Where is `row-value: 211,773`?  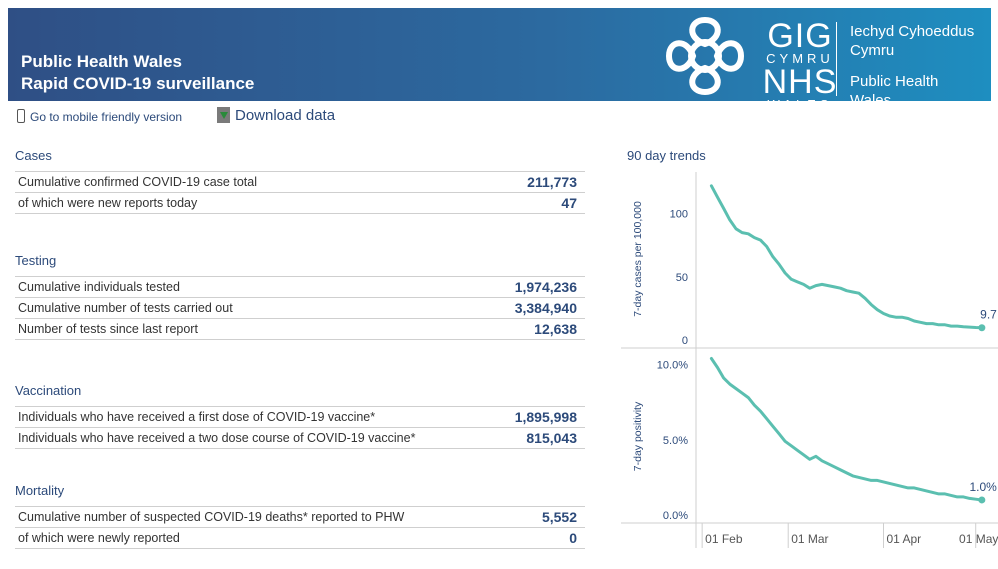
row-value: 211,773 is located at coordinates (552, 182).